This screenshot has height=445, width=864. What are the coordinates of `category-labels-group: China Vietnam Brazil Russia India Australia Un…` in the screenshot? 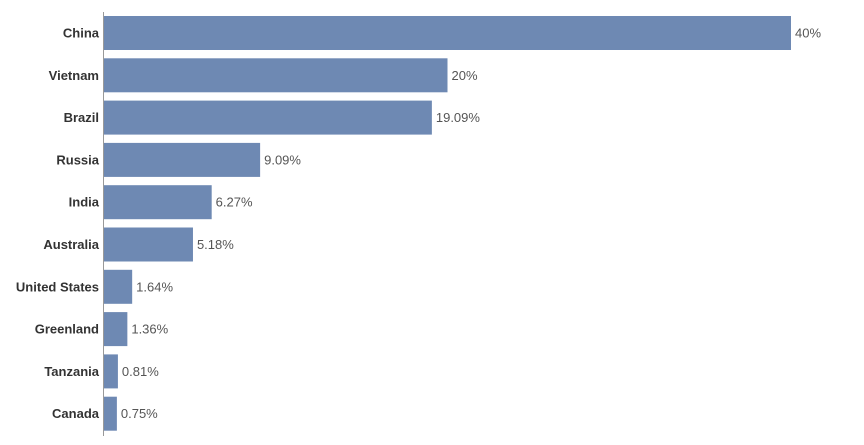 It's located at (58, 224).